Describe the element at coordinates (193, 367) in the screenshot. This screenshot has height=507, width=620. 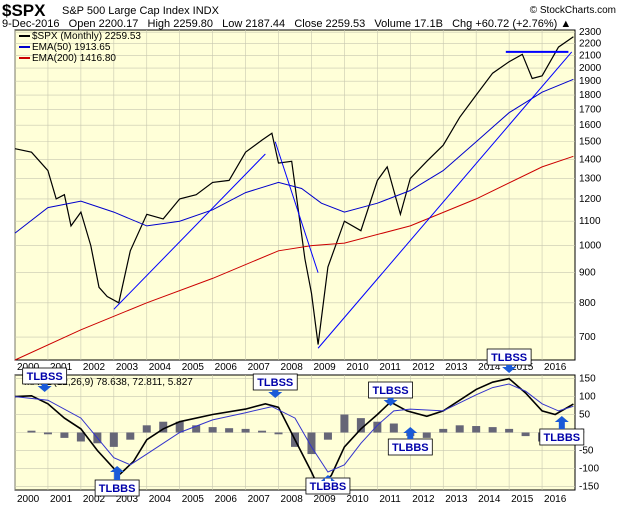
I see `price-x-tick: 2005` at that location.